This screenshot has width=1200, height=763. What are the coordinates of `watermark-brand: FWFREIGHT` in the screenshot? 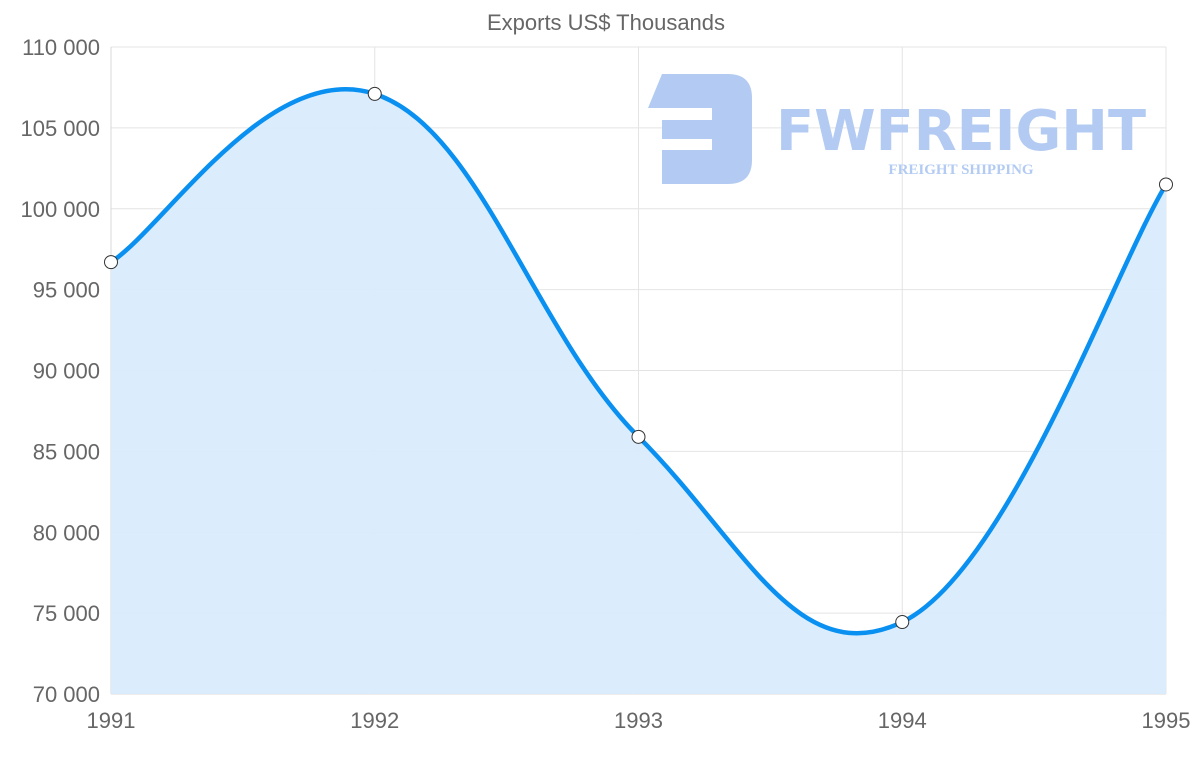 It's located at (961, 131).